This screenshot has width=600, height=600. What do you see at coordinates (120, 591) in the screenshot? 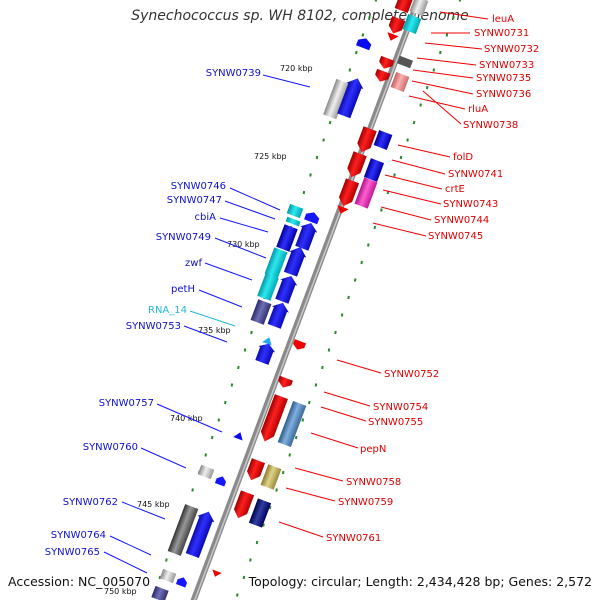
I see `kbp-label: 750 kbp` at bounding box center [120, 591].